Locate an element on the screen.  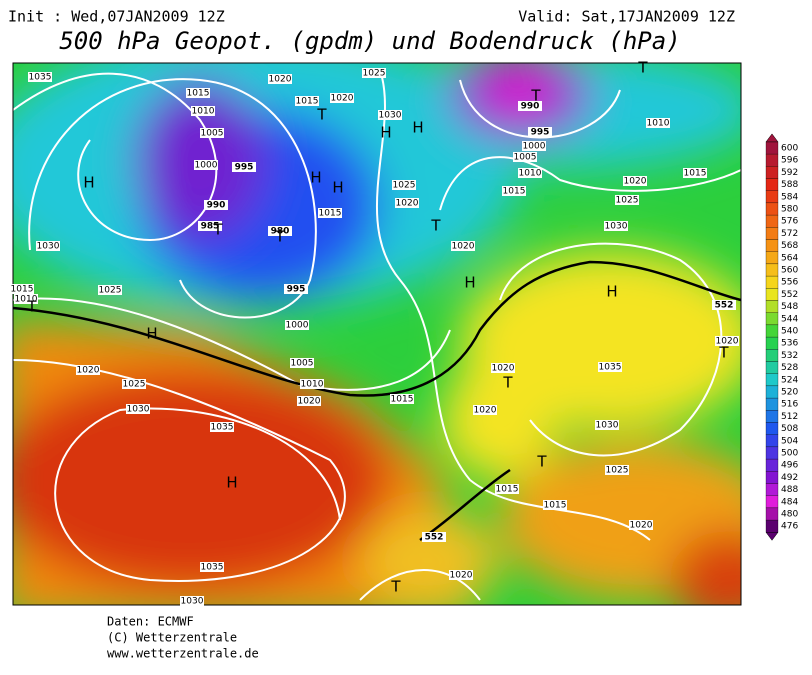
colorbar-label: 600 is located at coordinates (789, 149).